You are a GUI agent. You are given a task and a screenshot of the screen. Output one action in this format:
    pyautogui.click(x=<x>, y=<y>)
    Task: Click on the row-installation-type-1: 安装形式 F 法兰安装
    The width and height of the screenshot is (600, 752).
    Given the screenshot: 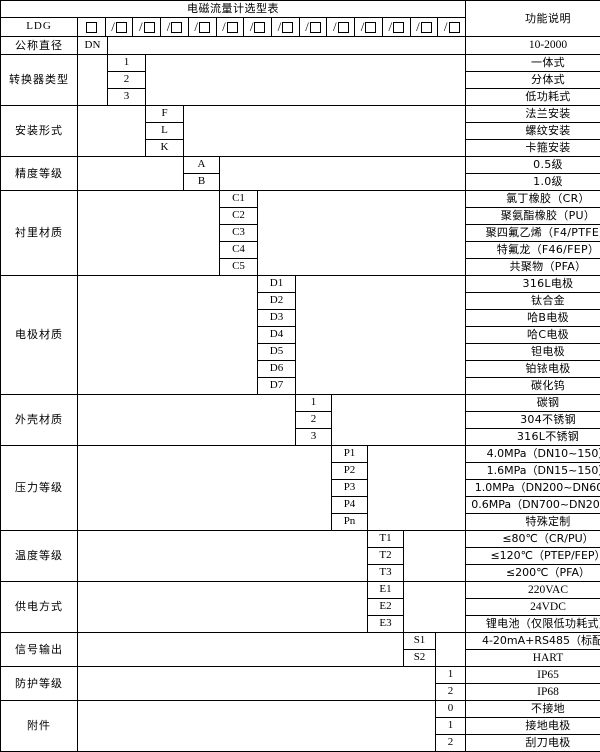 What is the action you would take?
    pyautogui.click(x=300, y=114)
    